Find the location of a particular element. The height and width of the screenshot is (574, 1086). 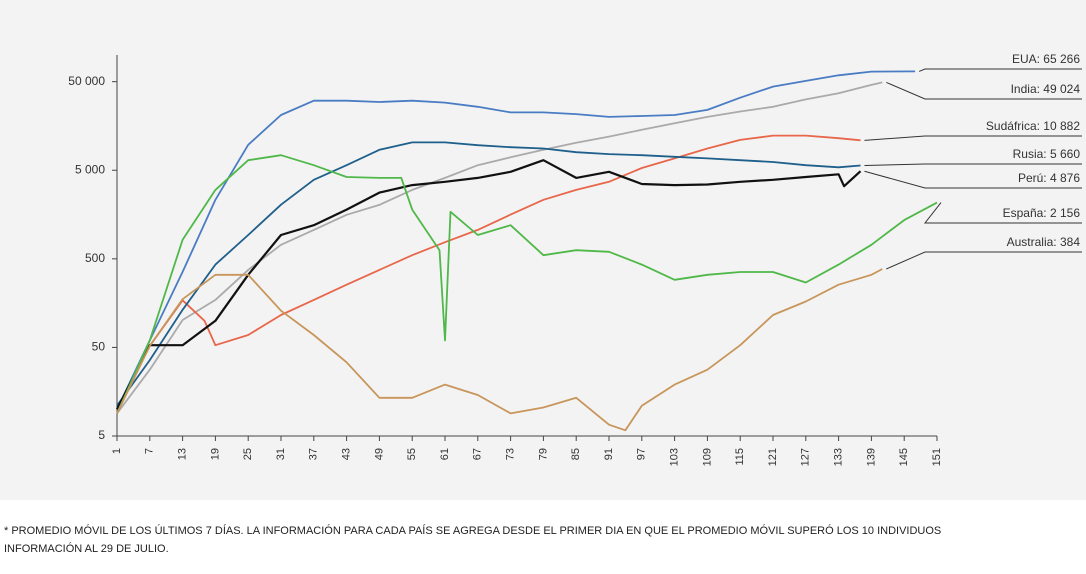

y-tick-label: 500 is located at coordinates (95, 258).